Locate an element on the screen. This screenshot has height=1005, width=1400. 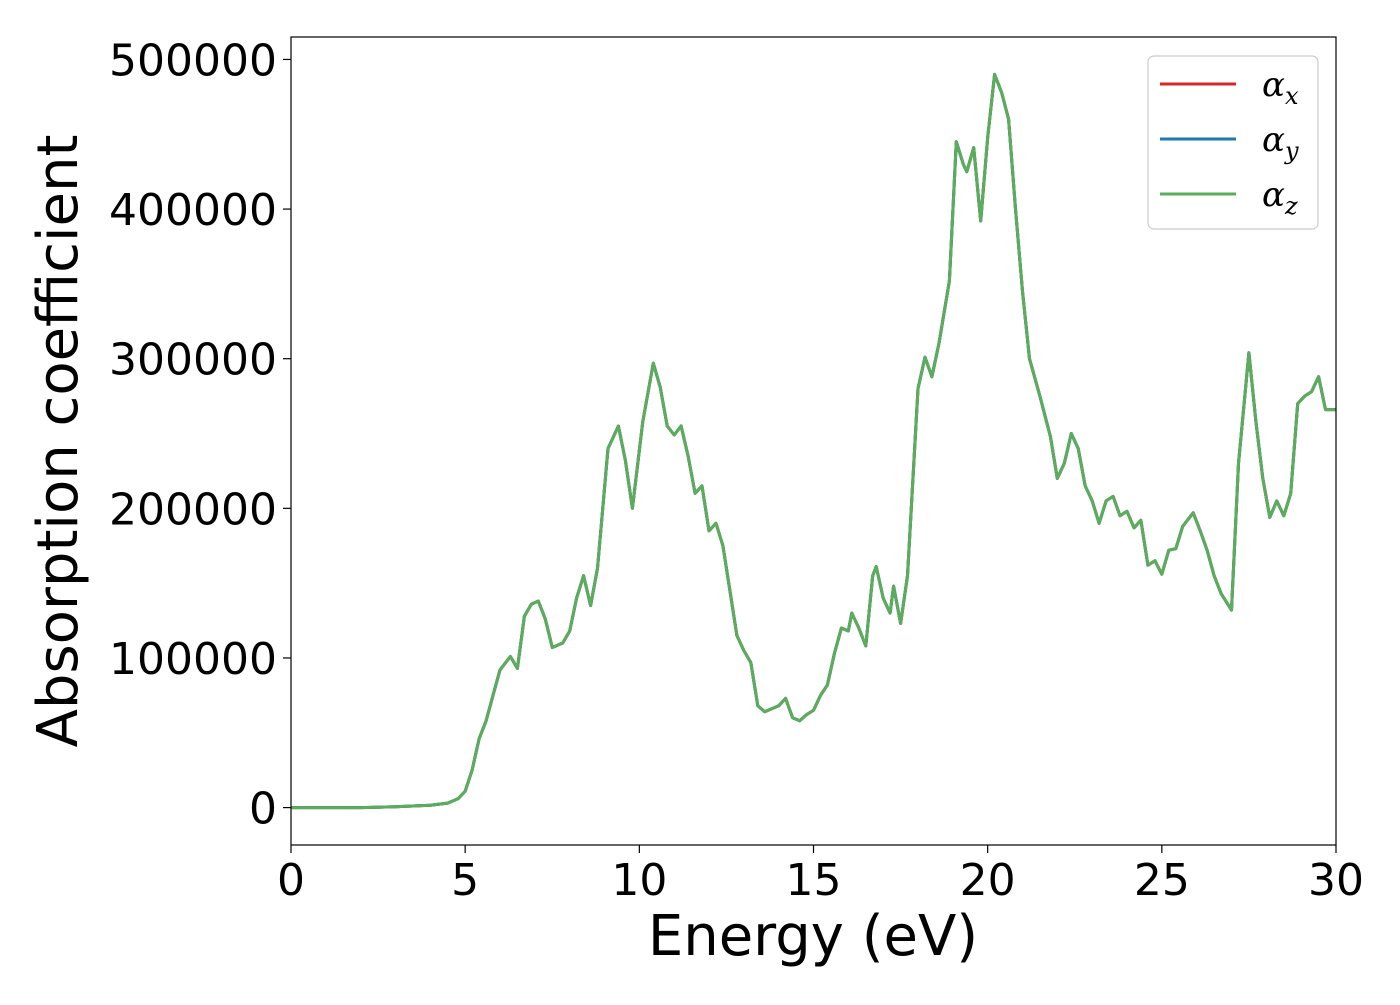
legend-label-z: αz is located at coordinates (1280, 197).